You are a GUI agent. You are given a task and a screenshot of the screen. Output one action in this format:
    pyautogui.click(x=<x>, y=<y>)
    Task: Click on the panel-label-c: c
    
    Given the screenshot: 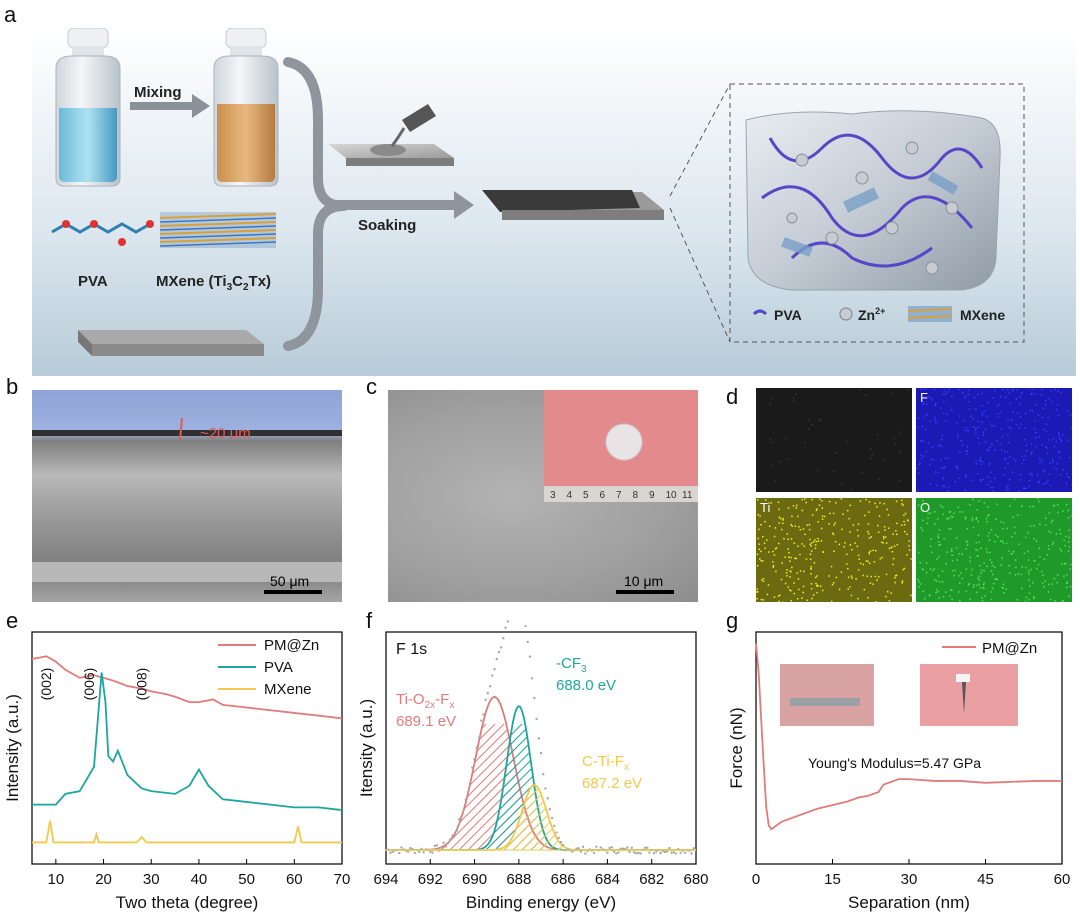 What is the action you would take?
    pyautogui.click(x=371, y=386)
    